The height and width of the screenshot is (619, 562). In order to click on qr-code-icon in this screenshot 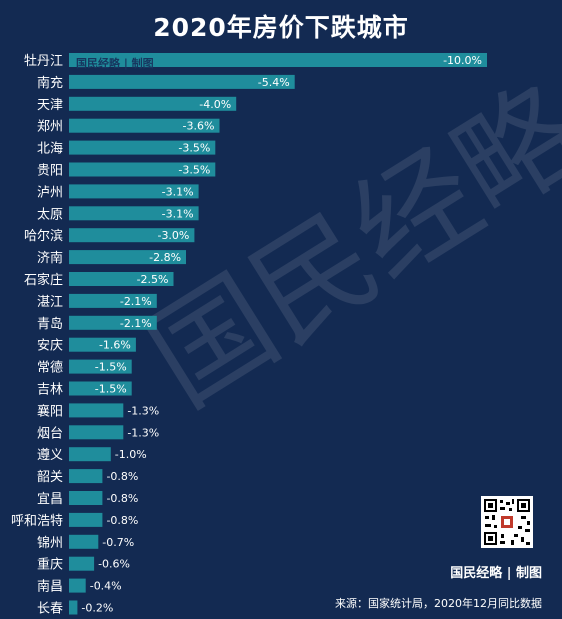, I will do `click(507, 522)`.